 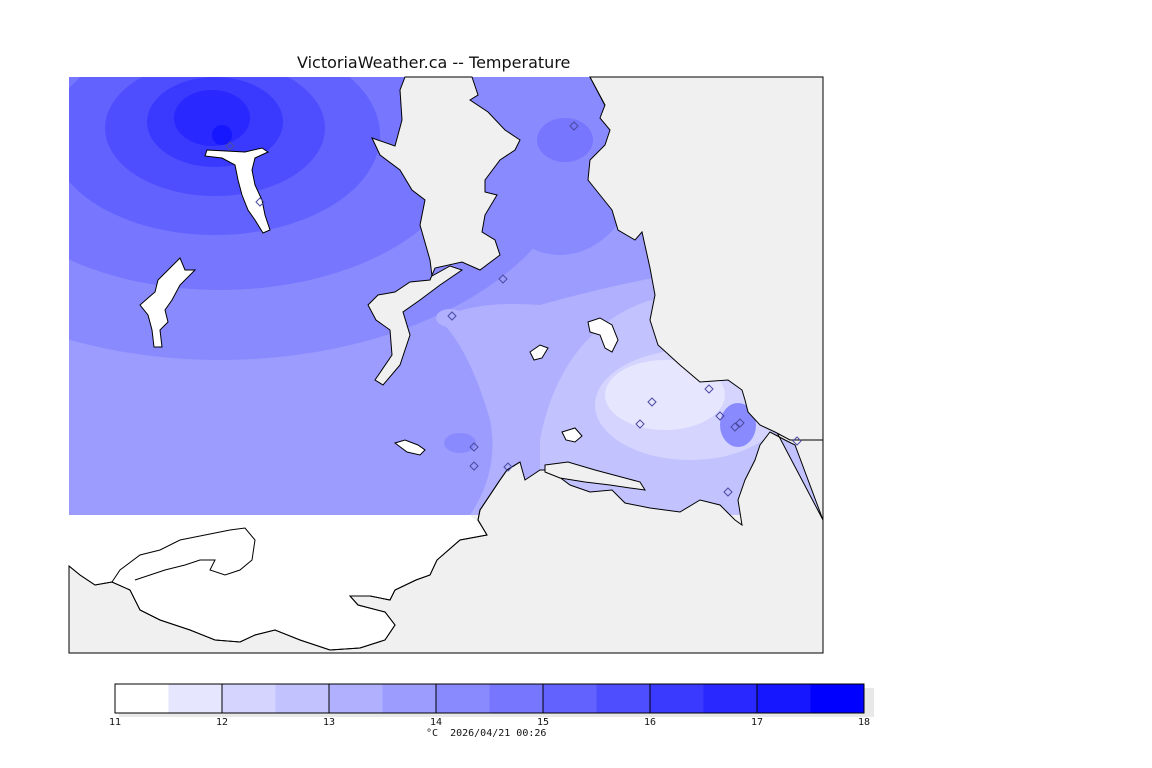 I want to click on legend-caption: °C 2026/04/21 00:26, so click(x=486, y=733).